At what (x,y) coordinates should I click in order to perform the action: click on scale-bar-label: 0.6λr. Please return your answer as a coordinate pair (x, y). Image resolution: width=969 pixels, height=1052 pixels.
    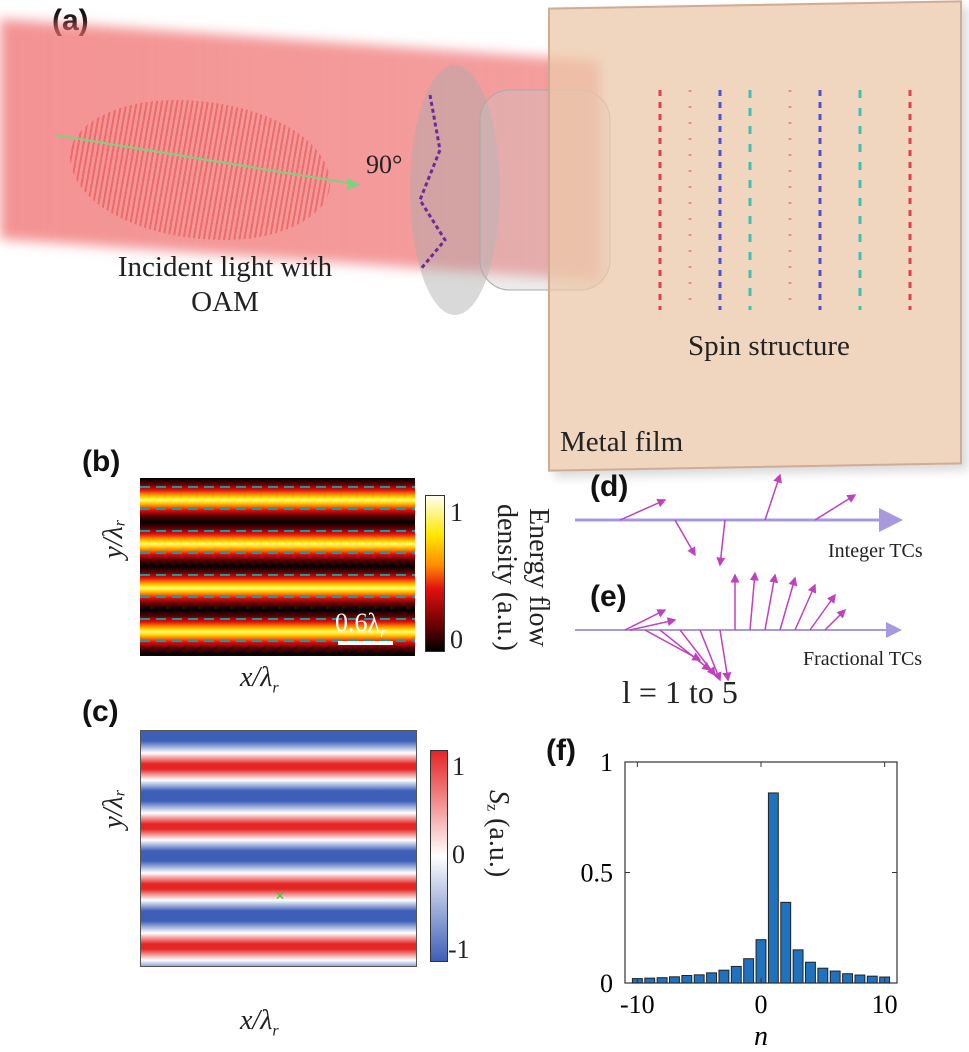
    Looking at the image, I should click on (360, 625).